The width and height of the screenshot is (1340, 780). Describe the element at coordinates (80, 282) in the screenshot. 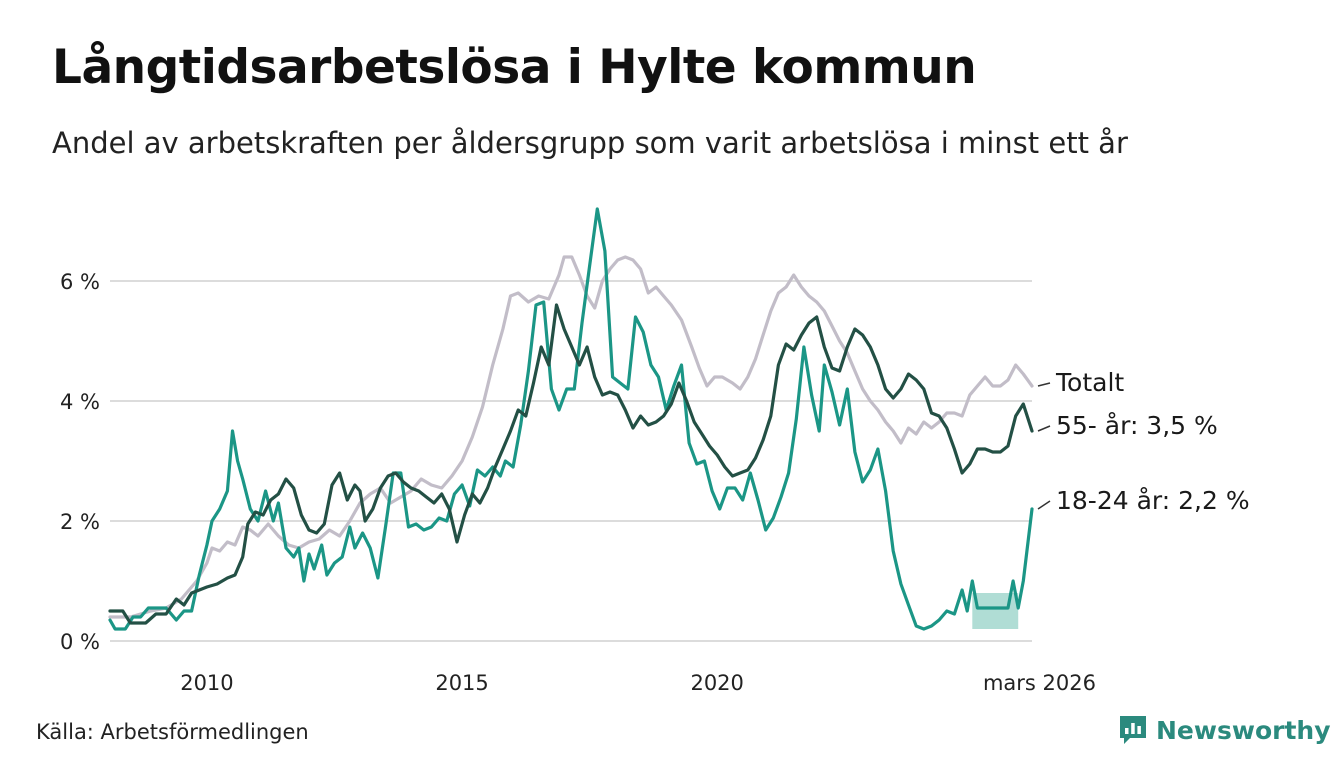

I see `y-tick-label: 6 %` at that location.